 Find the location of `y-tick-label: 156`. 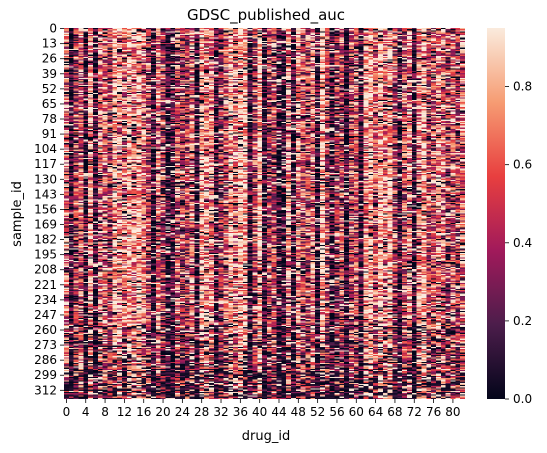

y-tick-label: 156 is located at coordinates (45, 209).